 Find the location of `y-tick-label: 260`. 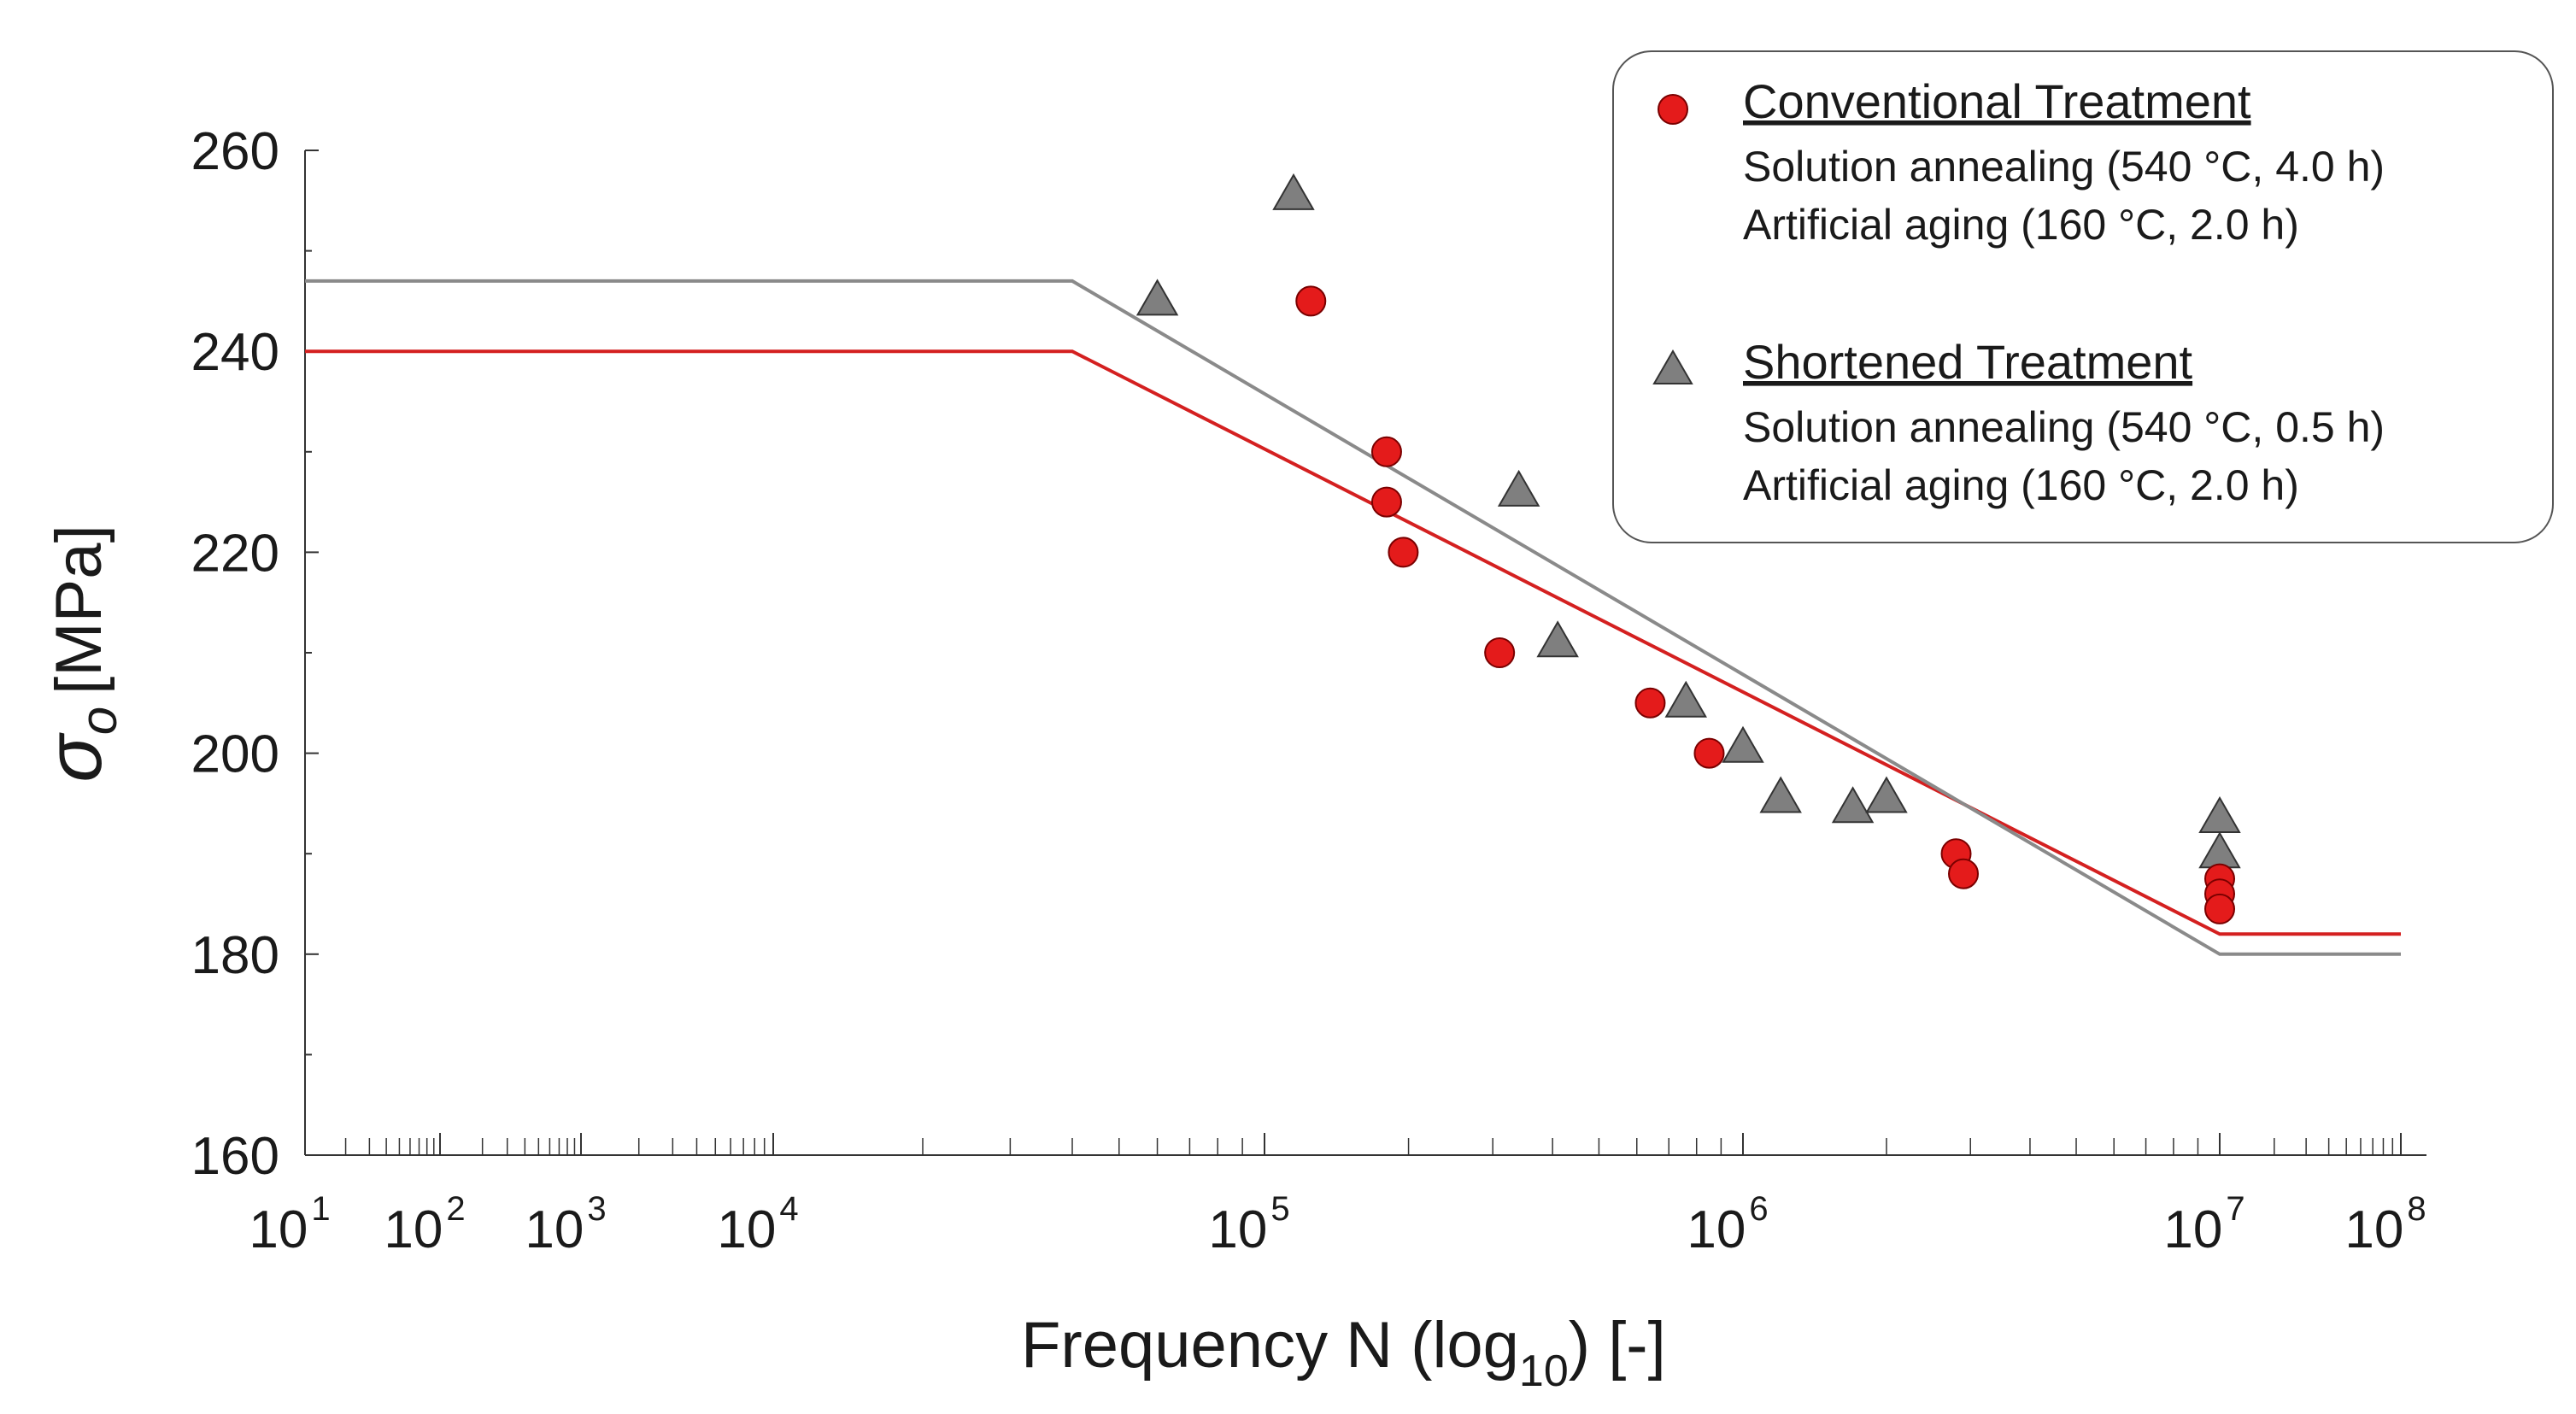

y-tick-label: 260 is located at coordinates (235, 152).